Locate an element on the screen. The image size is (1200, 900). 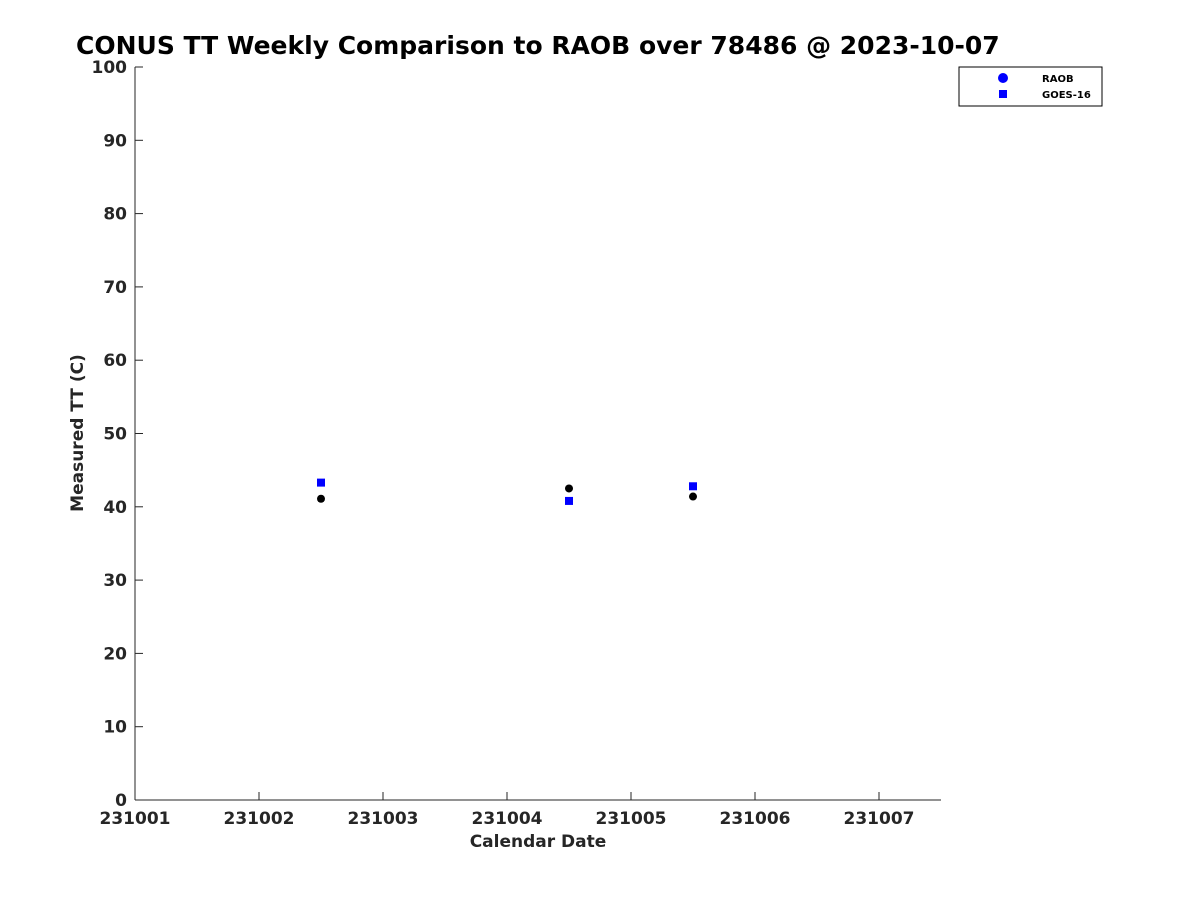
legend-marker-goes16 is located at coordinates (1003, 94).